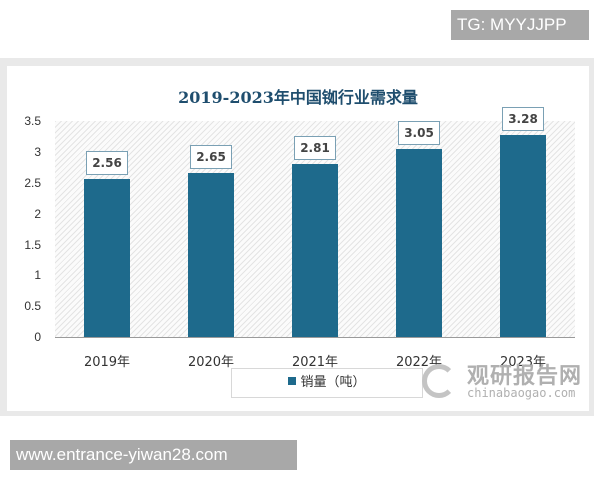 Image resolution: width=600 pixels, height=480 pixels. I want to click on y-tick: 3, so click(37, 152).